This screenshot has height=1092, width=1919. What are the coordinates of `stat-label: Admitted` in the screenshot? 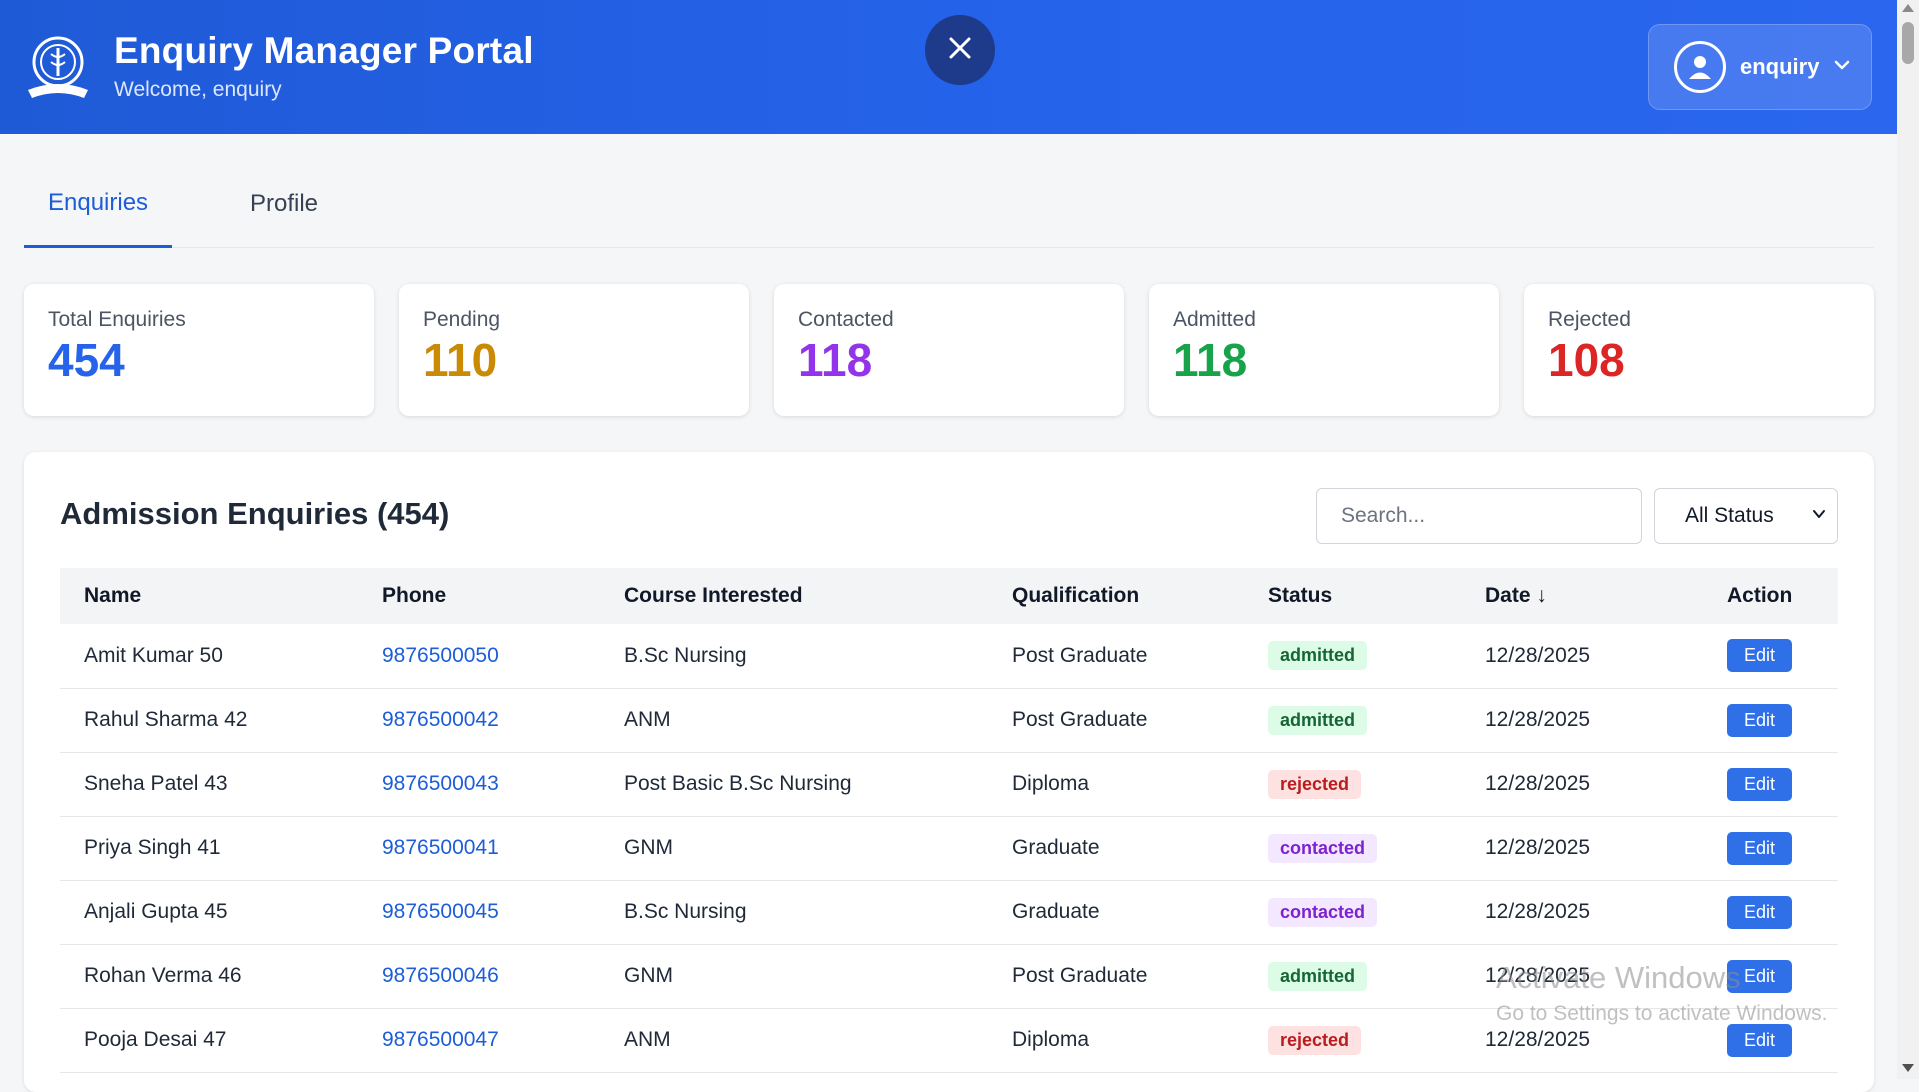 It's located at (1214, 319).